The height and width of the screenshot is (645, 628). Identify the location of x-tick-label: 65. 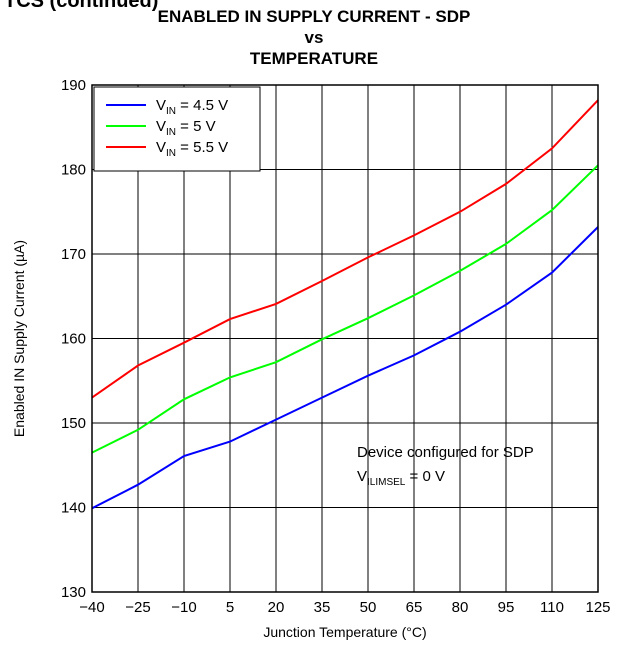
(414, 607).